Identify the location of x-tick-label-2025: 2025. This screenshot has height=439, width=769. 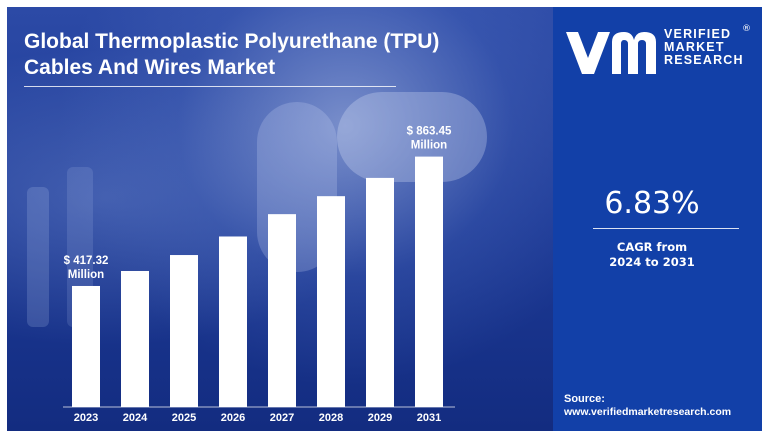
(184, 418).